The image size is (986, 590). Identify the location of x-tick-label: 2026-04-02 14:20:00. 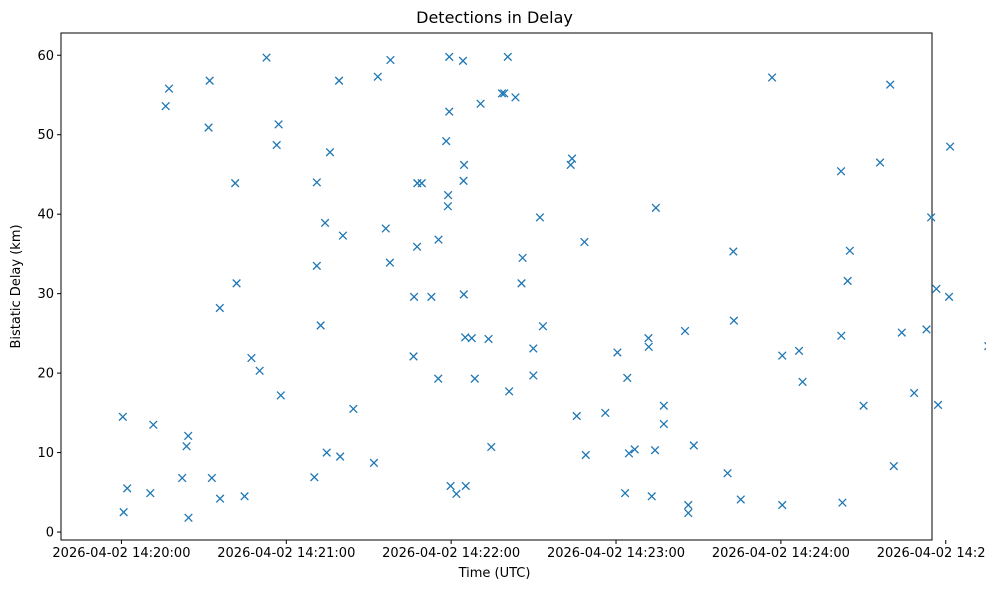
(121, 553).